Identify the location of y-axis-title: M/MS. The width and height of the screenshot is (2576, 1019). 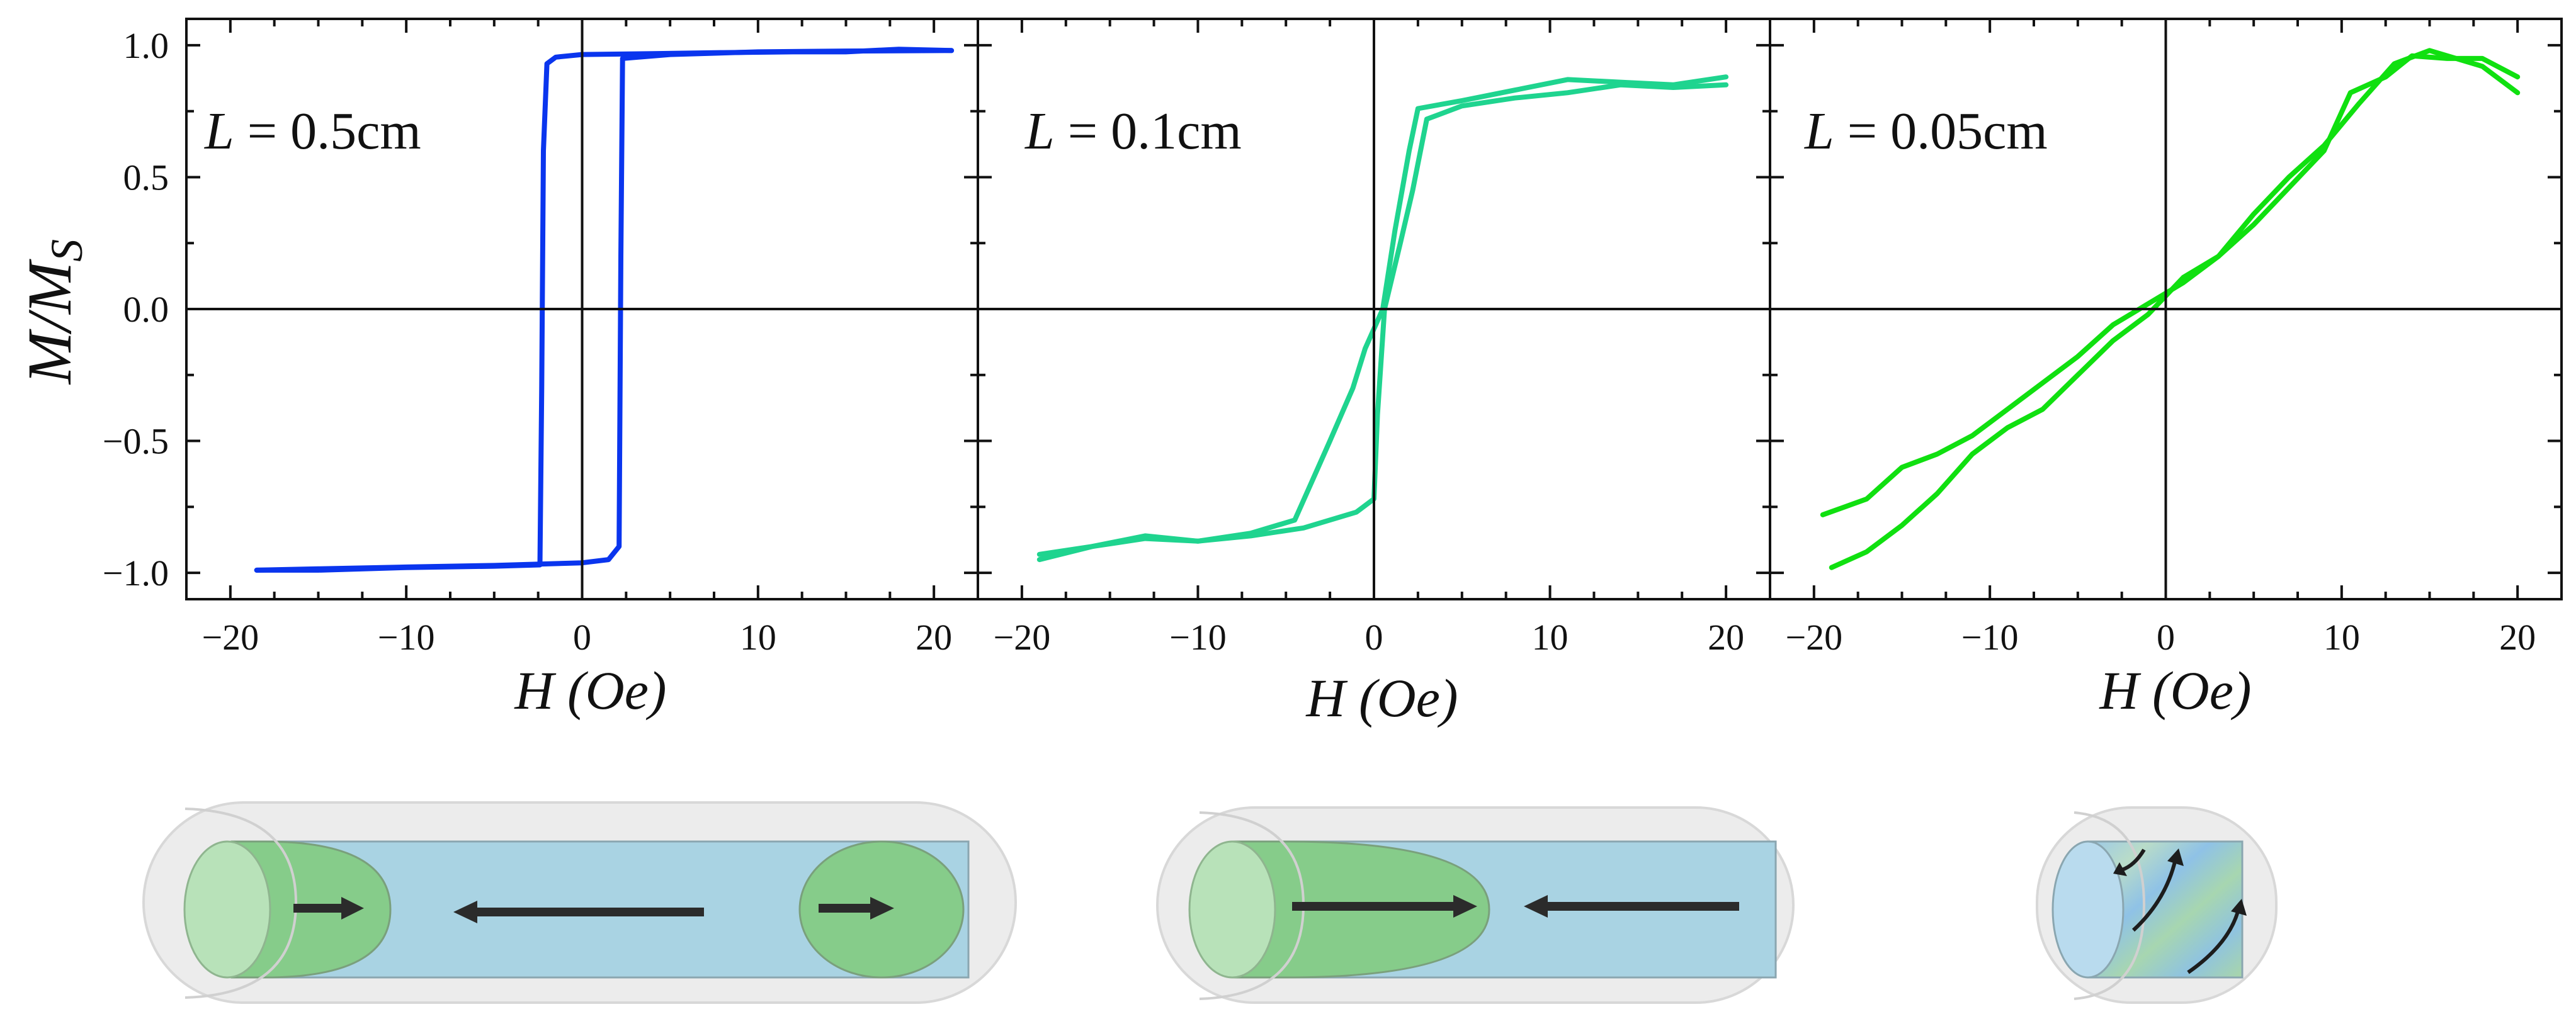
(53, 312).